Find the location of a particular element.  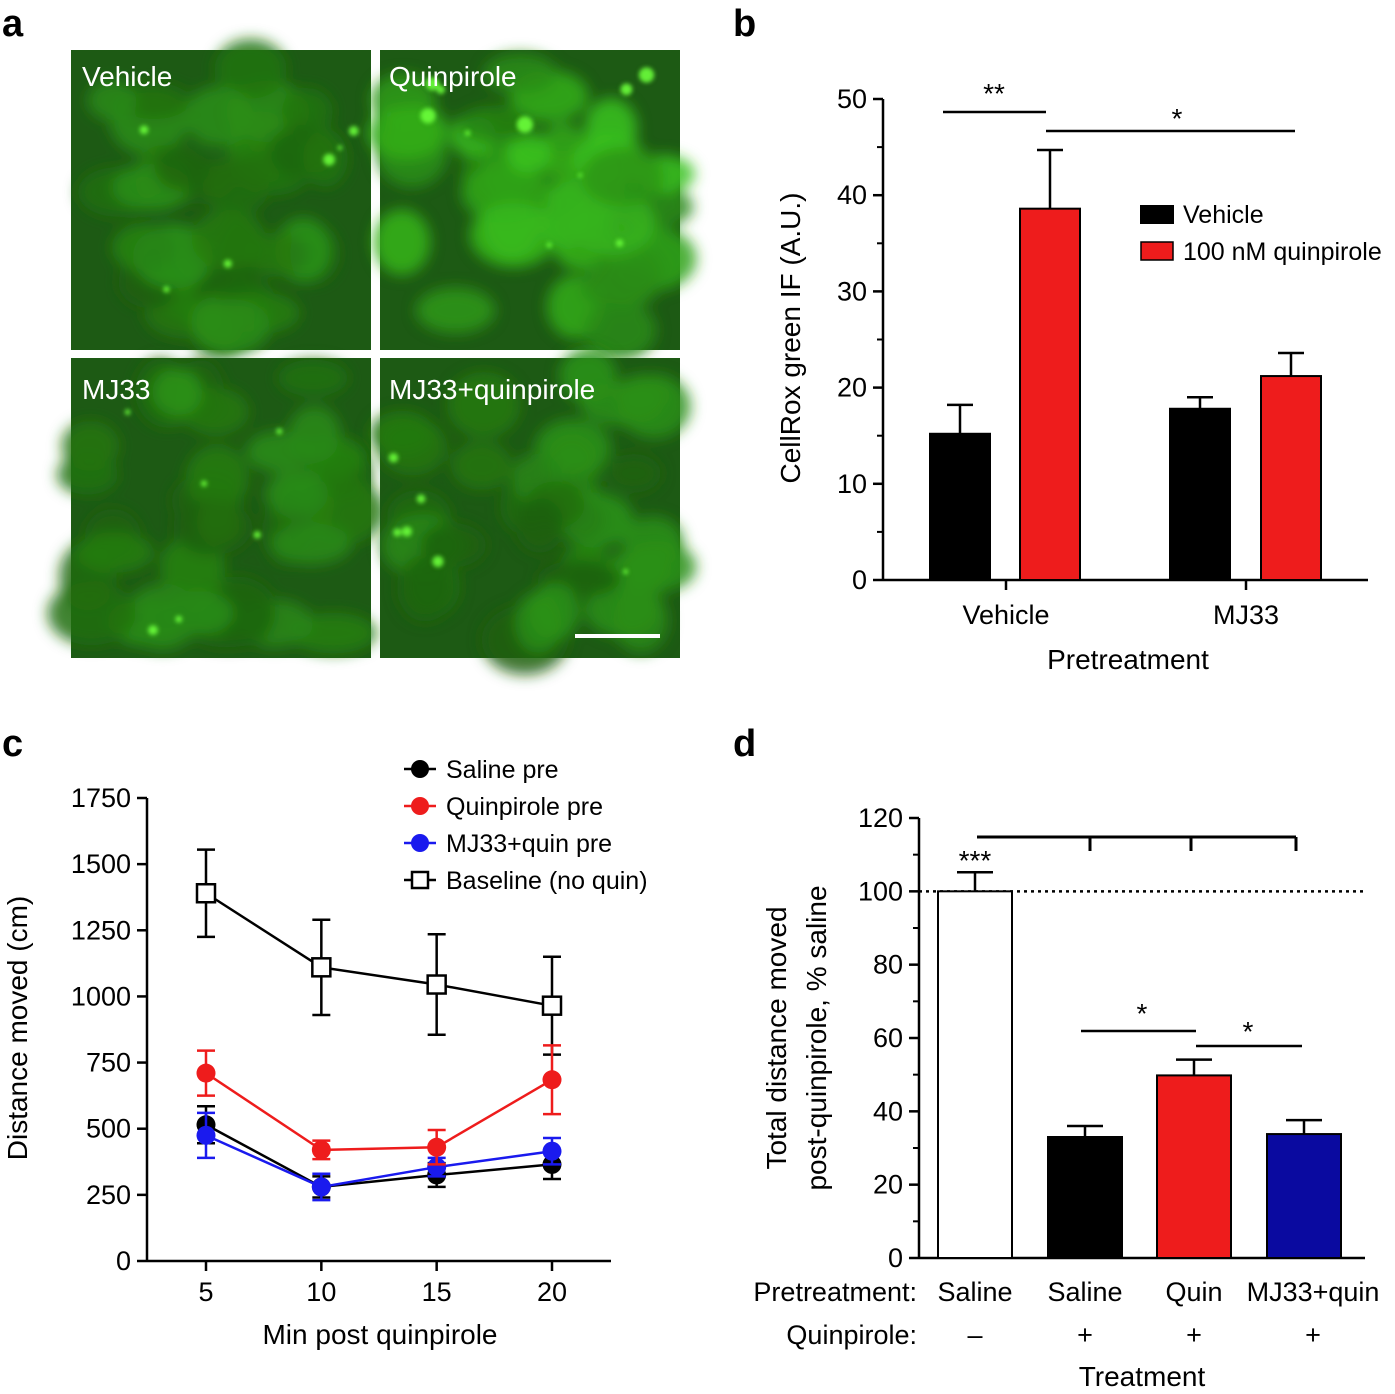

c-y-tick-label: 1500 is located at coordinates (101, 864).